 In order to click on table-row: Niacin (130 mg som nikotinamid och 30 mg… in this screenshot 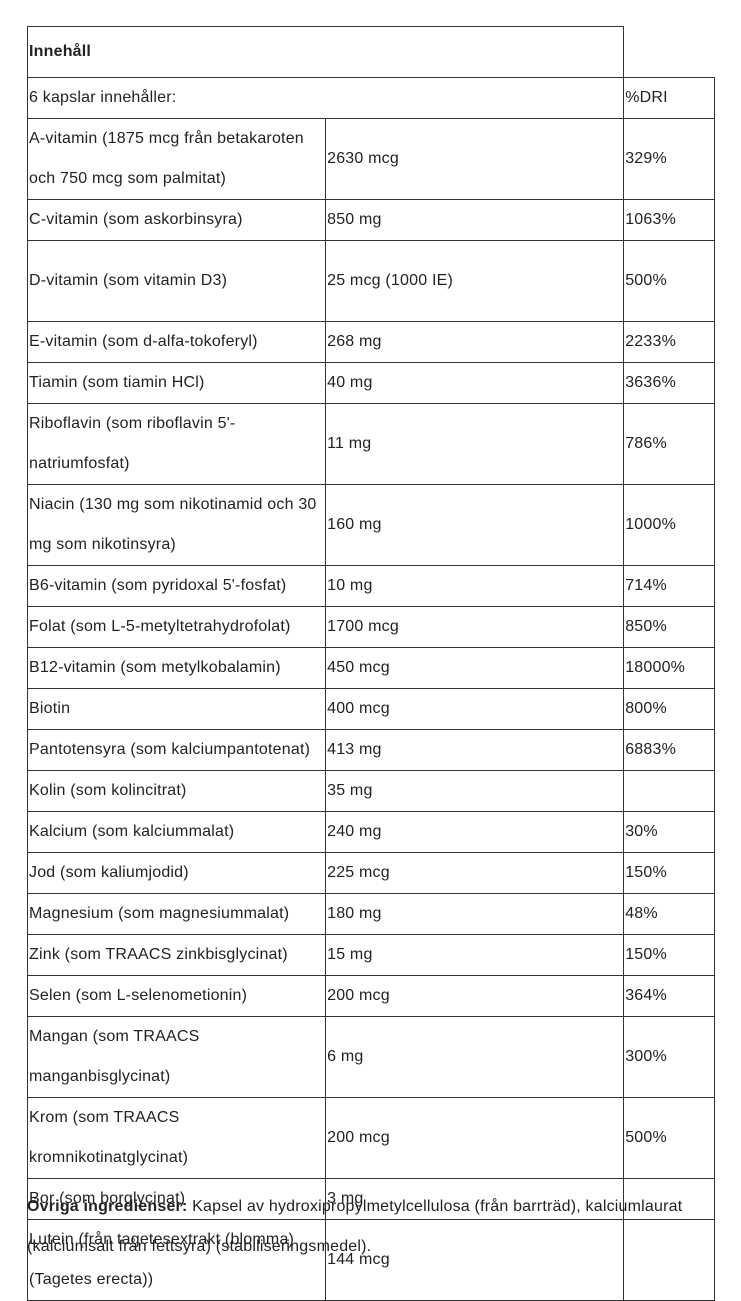, I will do `click(370, 525)`.